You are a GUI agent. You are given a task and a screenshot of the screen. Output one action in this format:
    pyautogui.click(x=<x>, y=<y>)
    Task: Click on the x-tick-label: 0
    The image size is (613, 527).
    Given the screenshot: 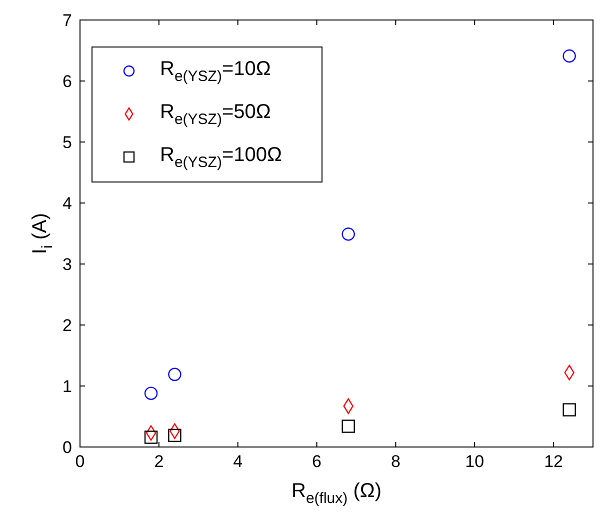 What is the action you would take?
    pyautogui.click(x=80, y=461)
    